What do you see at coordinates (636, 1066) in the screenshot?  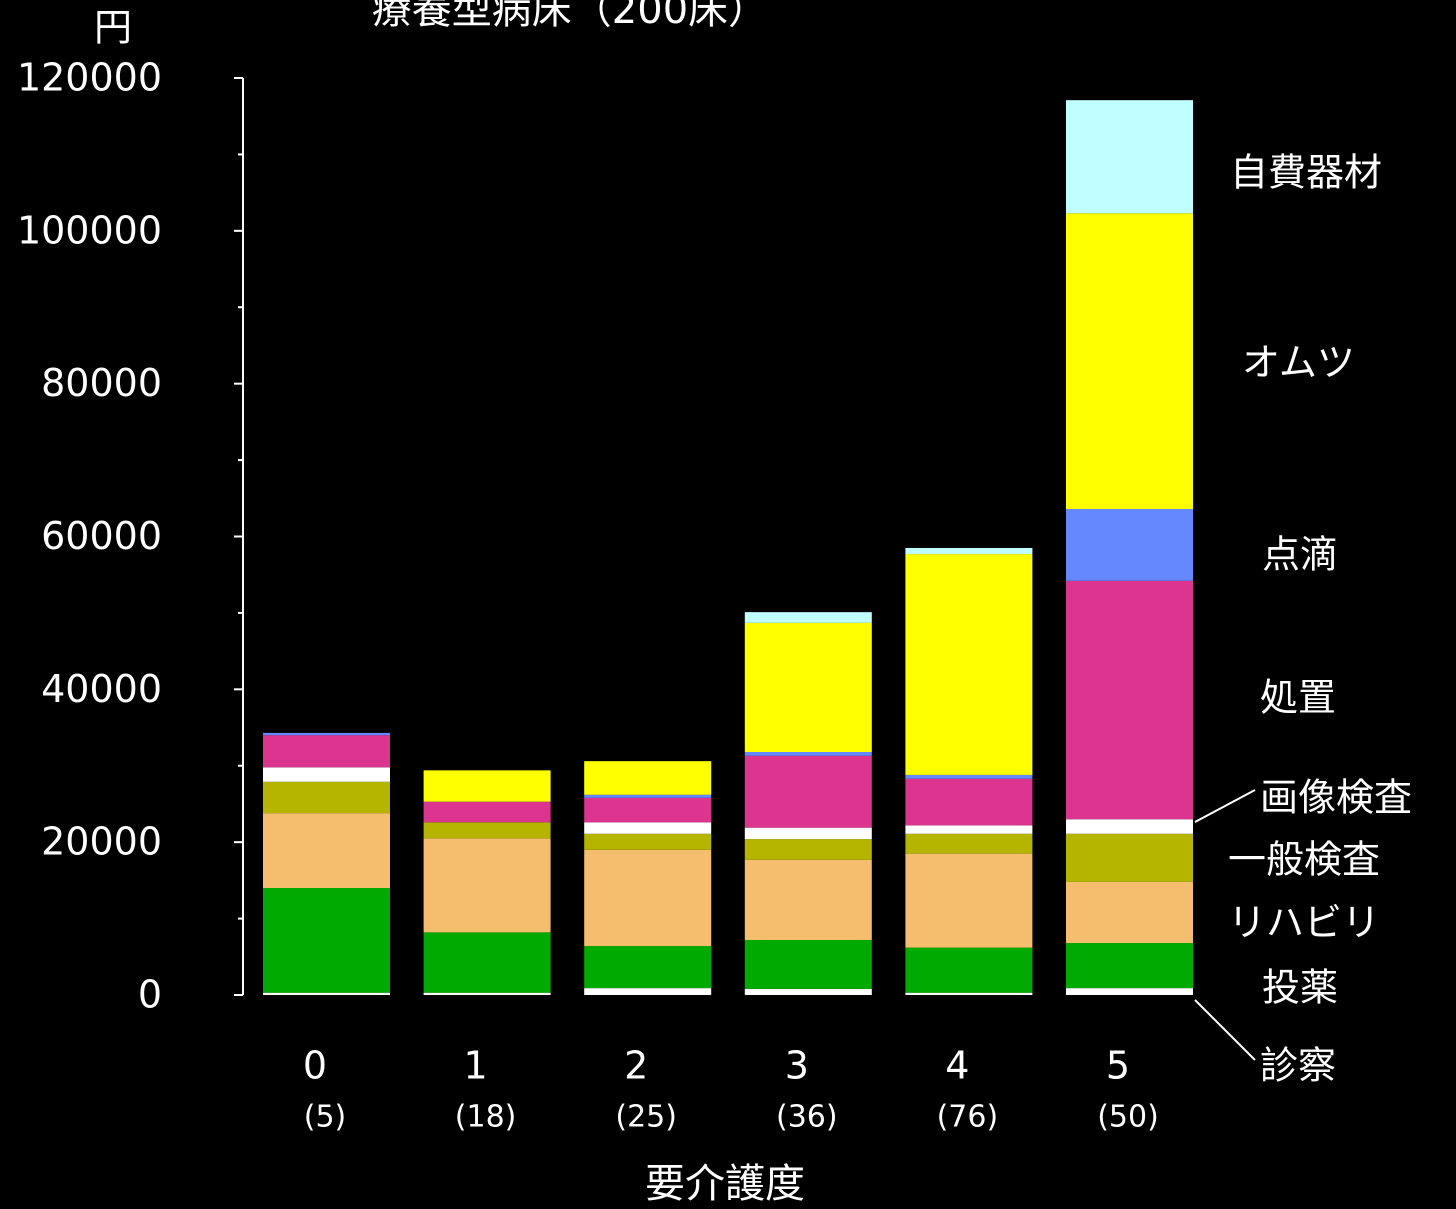 I see `x-tick-label: 2` at bounding box center [636, 1066].